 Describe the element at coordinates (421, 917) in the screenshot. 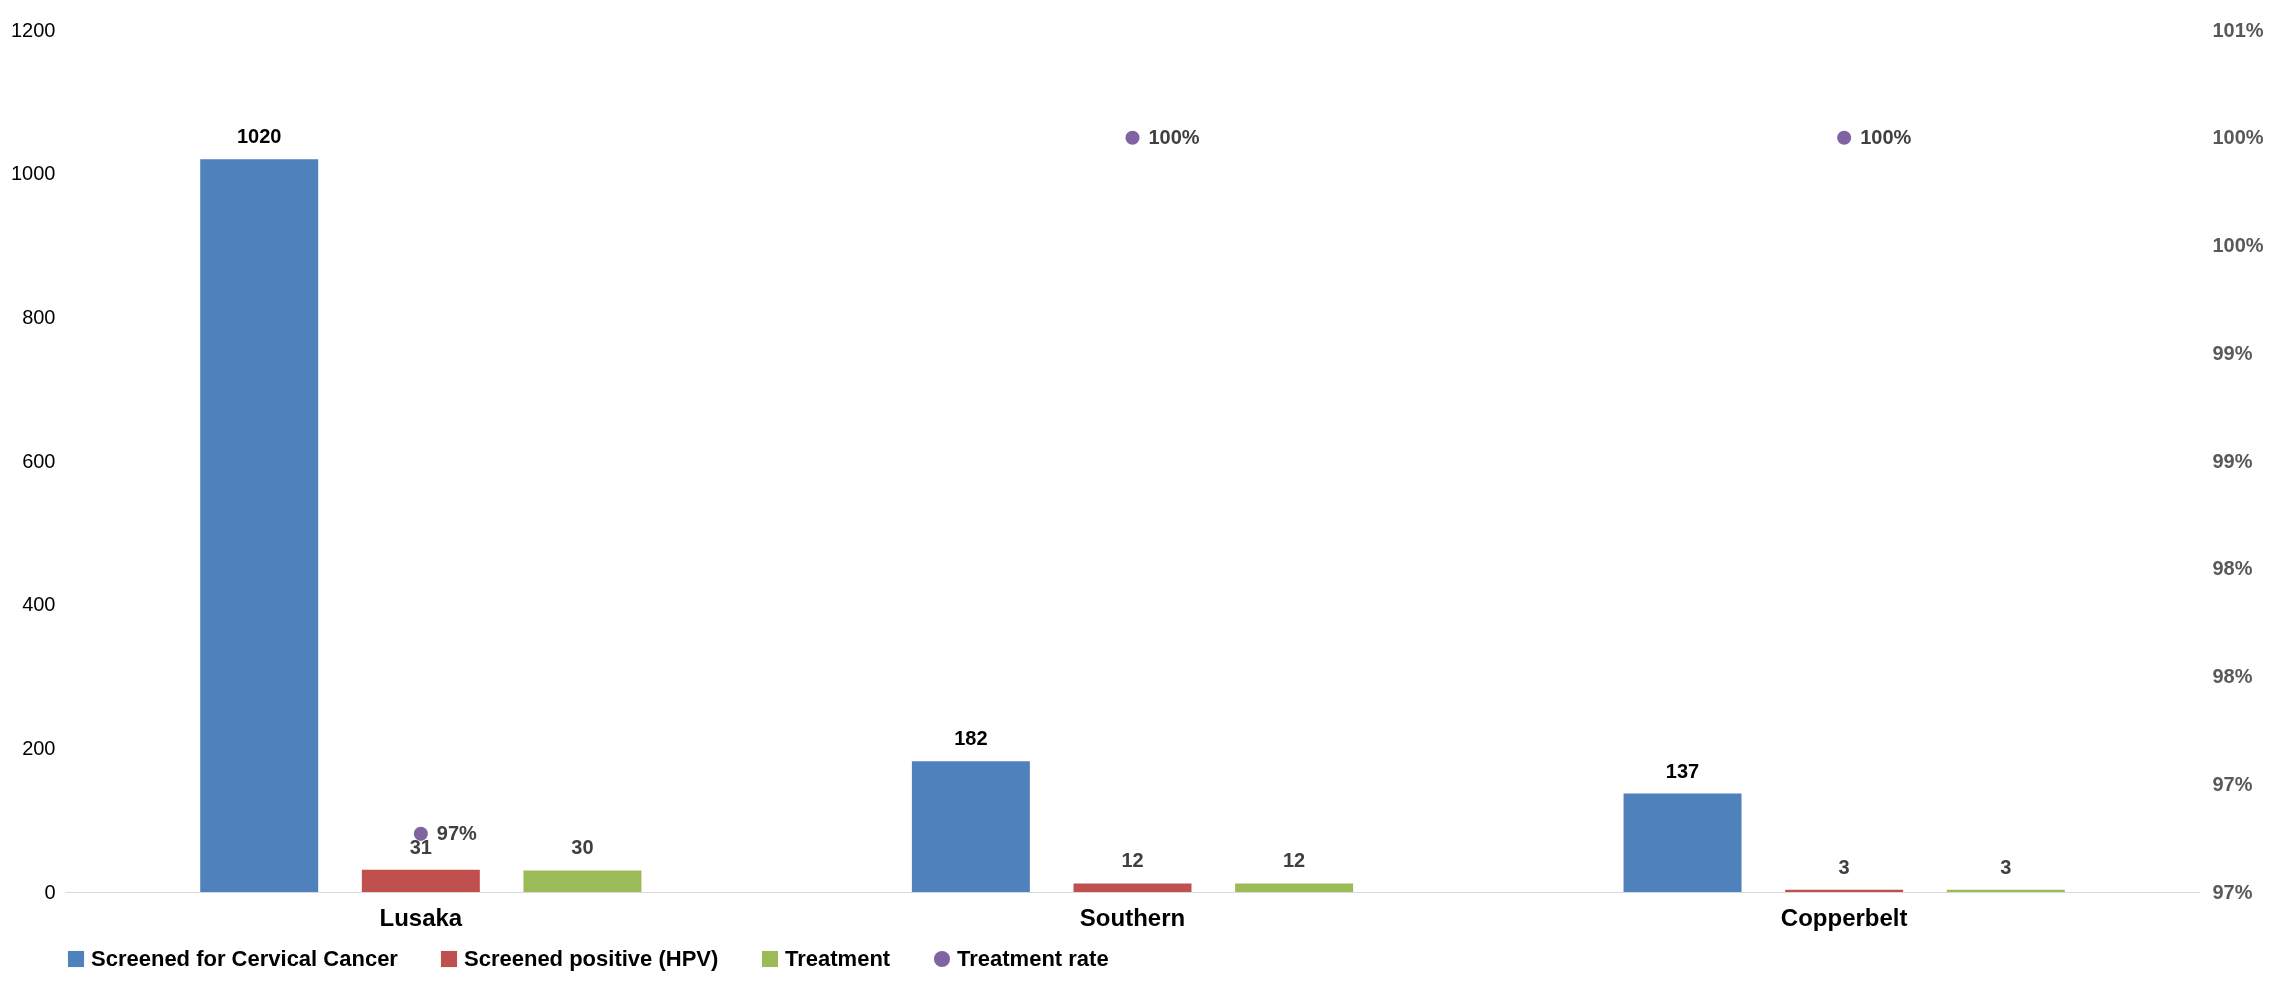

I see `x-tick-label: Lusaka` at that location.